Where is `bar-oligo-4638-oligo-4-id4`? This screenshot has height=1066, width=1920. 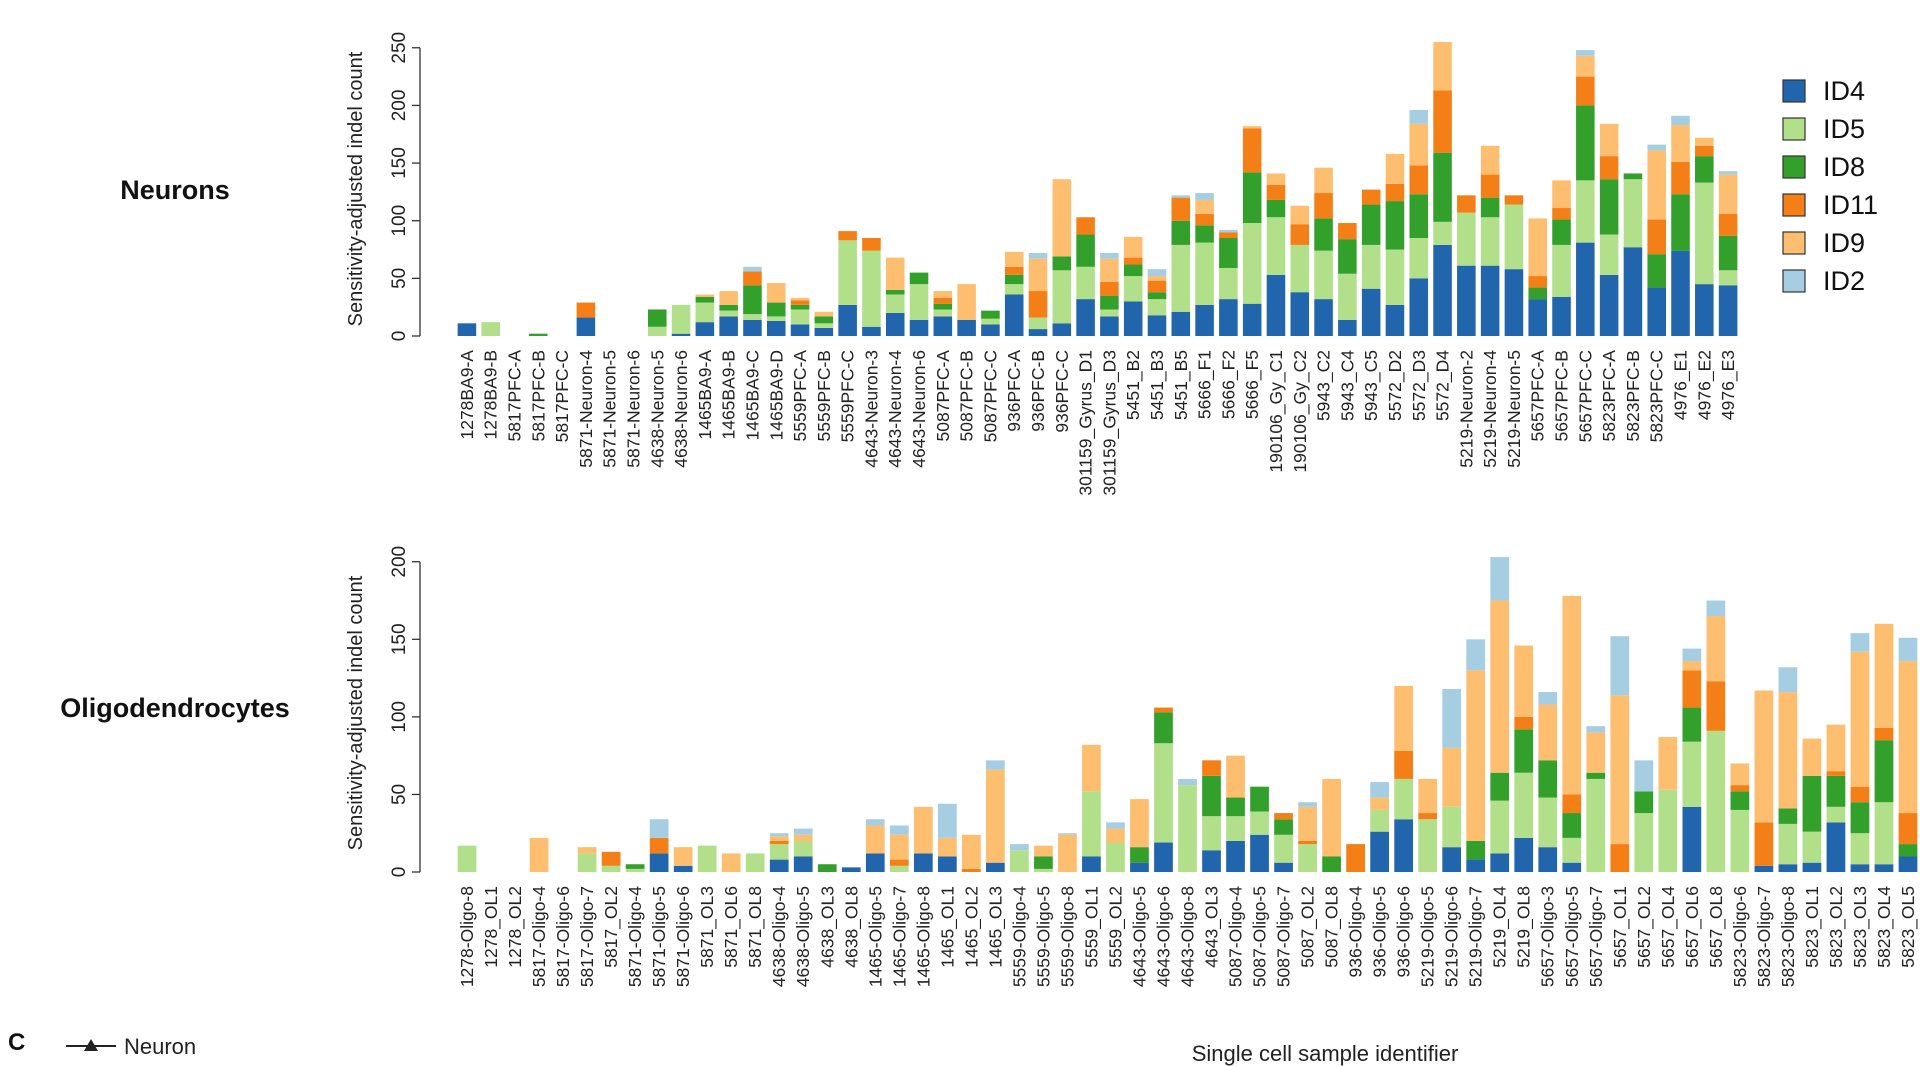 bar-oligo-4638-oligo-4-id4 is located at coordinates (779, 865).